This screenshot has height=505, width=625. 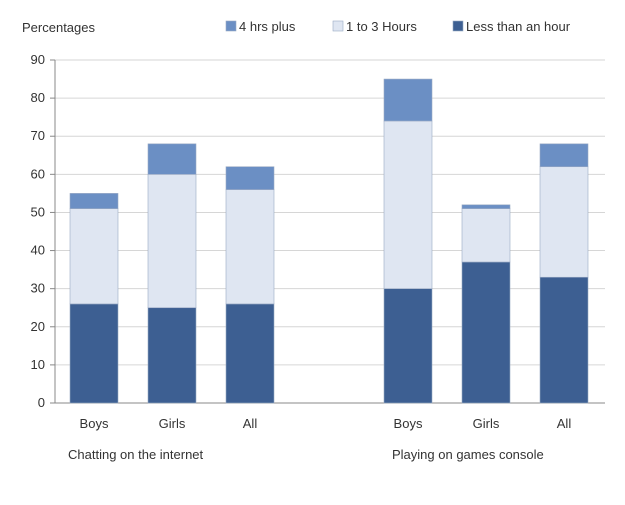 What do you see at coordinates (468, 454) in the screenshot?
I see `x-group-label: Playing on games console` at bounding box center [468, 454].